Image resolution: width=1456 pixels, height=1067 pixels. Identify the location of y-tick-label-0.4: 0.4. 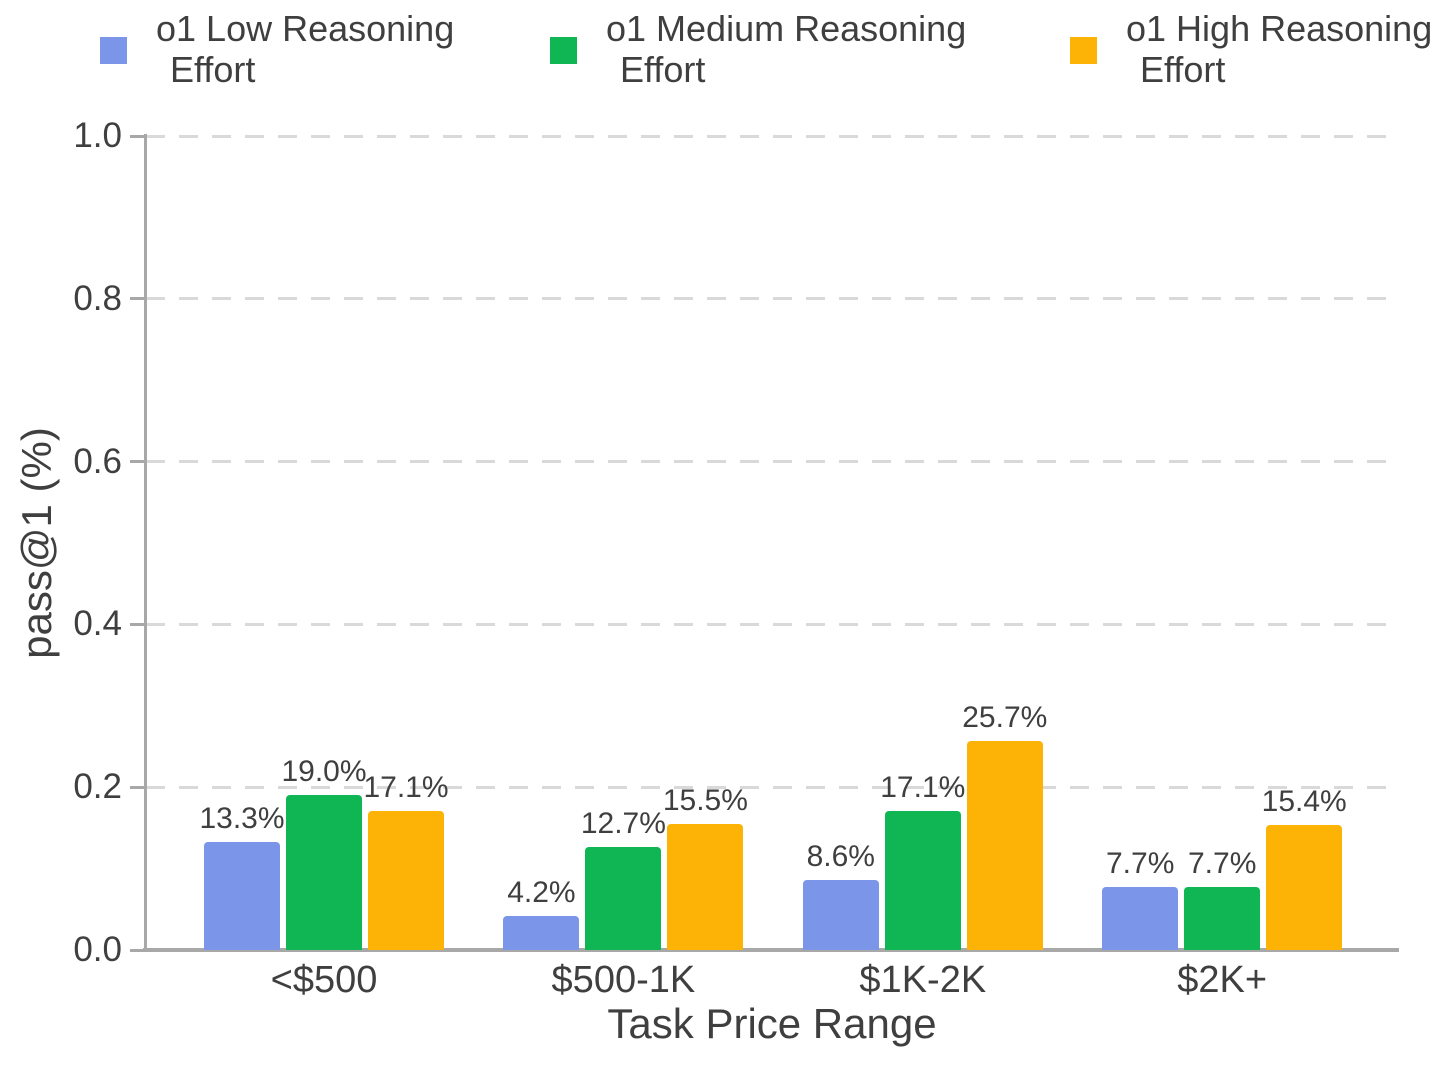
(97, 624).